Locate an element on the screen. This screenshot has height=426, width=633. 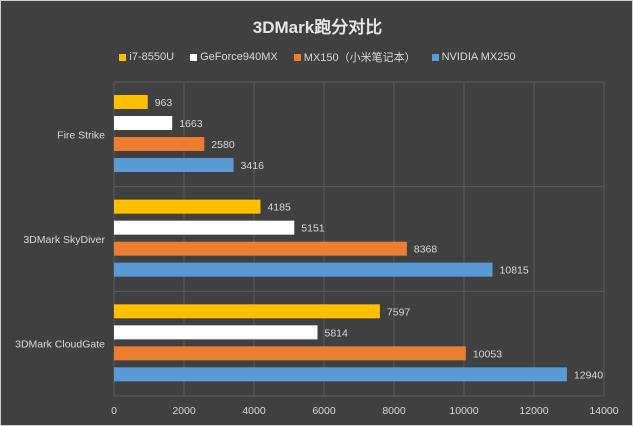
legend-label: GeForce940MX is located at coordinates (239, 57).